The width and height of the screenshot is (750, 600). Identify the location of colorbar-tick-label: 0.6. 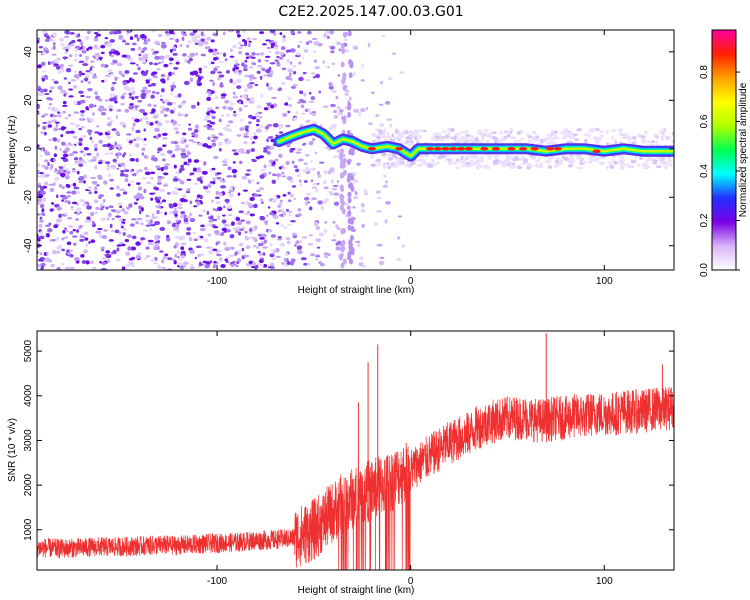
(704, 121).